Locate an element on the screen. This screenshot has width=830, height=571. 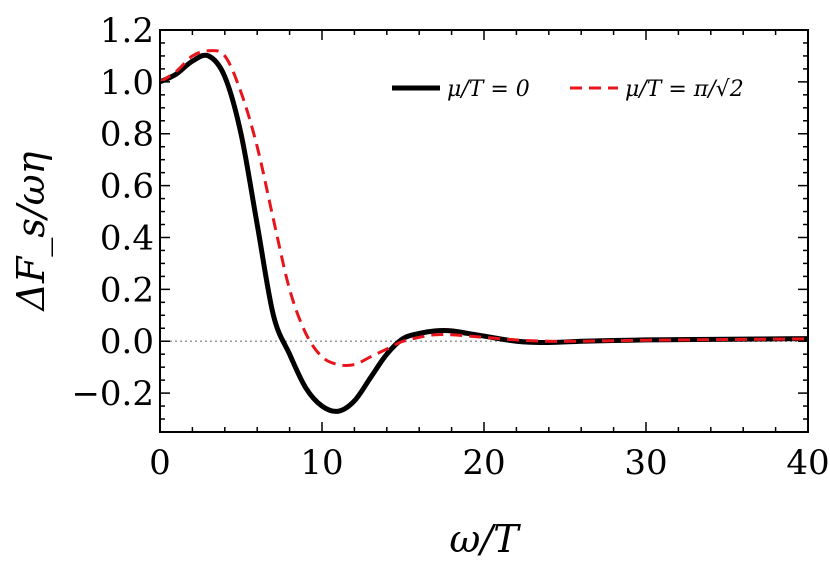
x-tick-label: 0 is located at coordinates (160, 463).